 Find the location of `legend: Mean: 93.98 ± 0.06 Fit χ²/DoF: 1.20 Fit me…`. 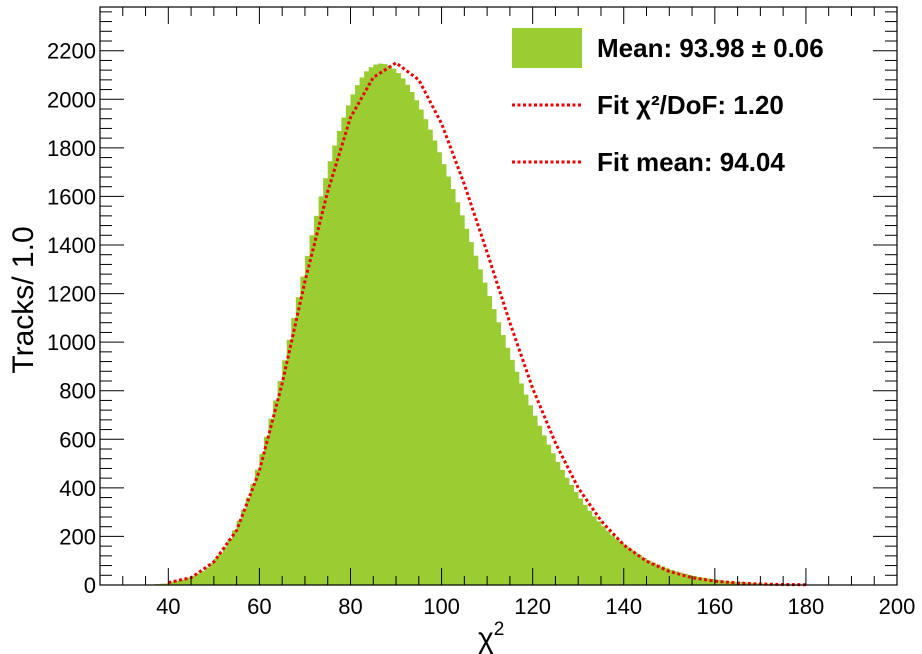

legend: Mean: 93.98 ± 0.06 Fit χ²/DoF: 1.20 Fit me… is located at coordinates (668, 102).